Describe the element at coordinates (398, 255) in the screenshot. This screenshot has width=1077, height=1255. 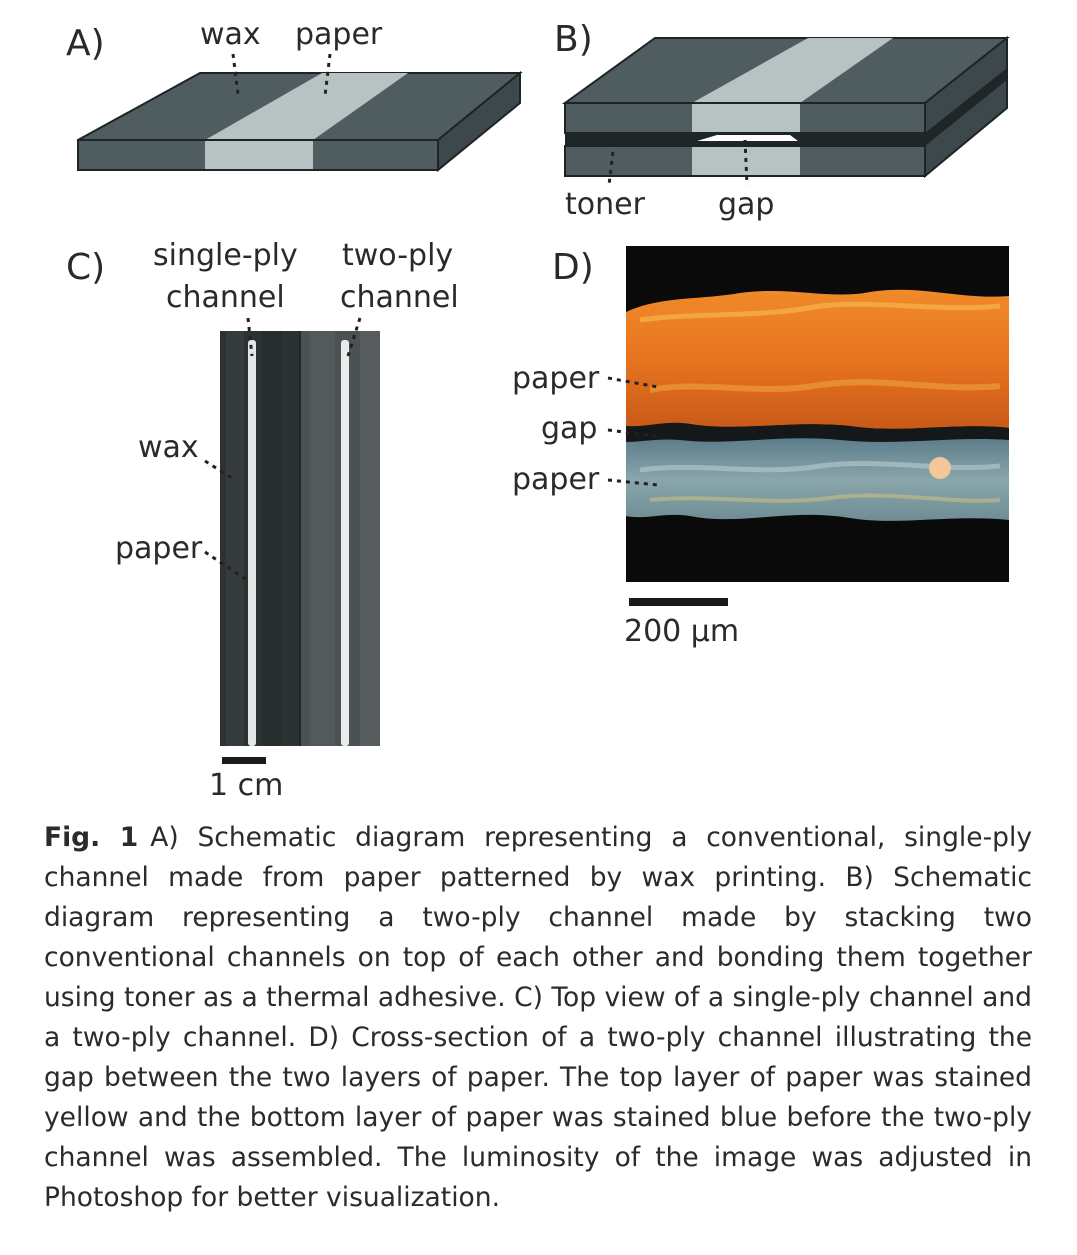
I see `label-two-ply-line1: two-ply` at that location.